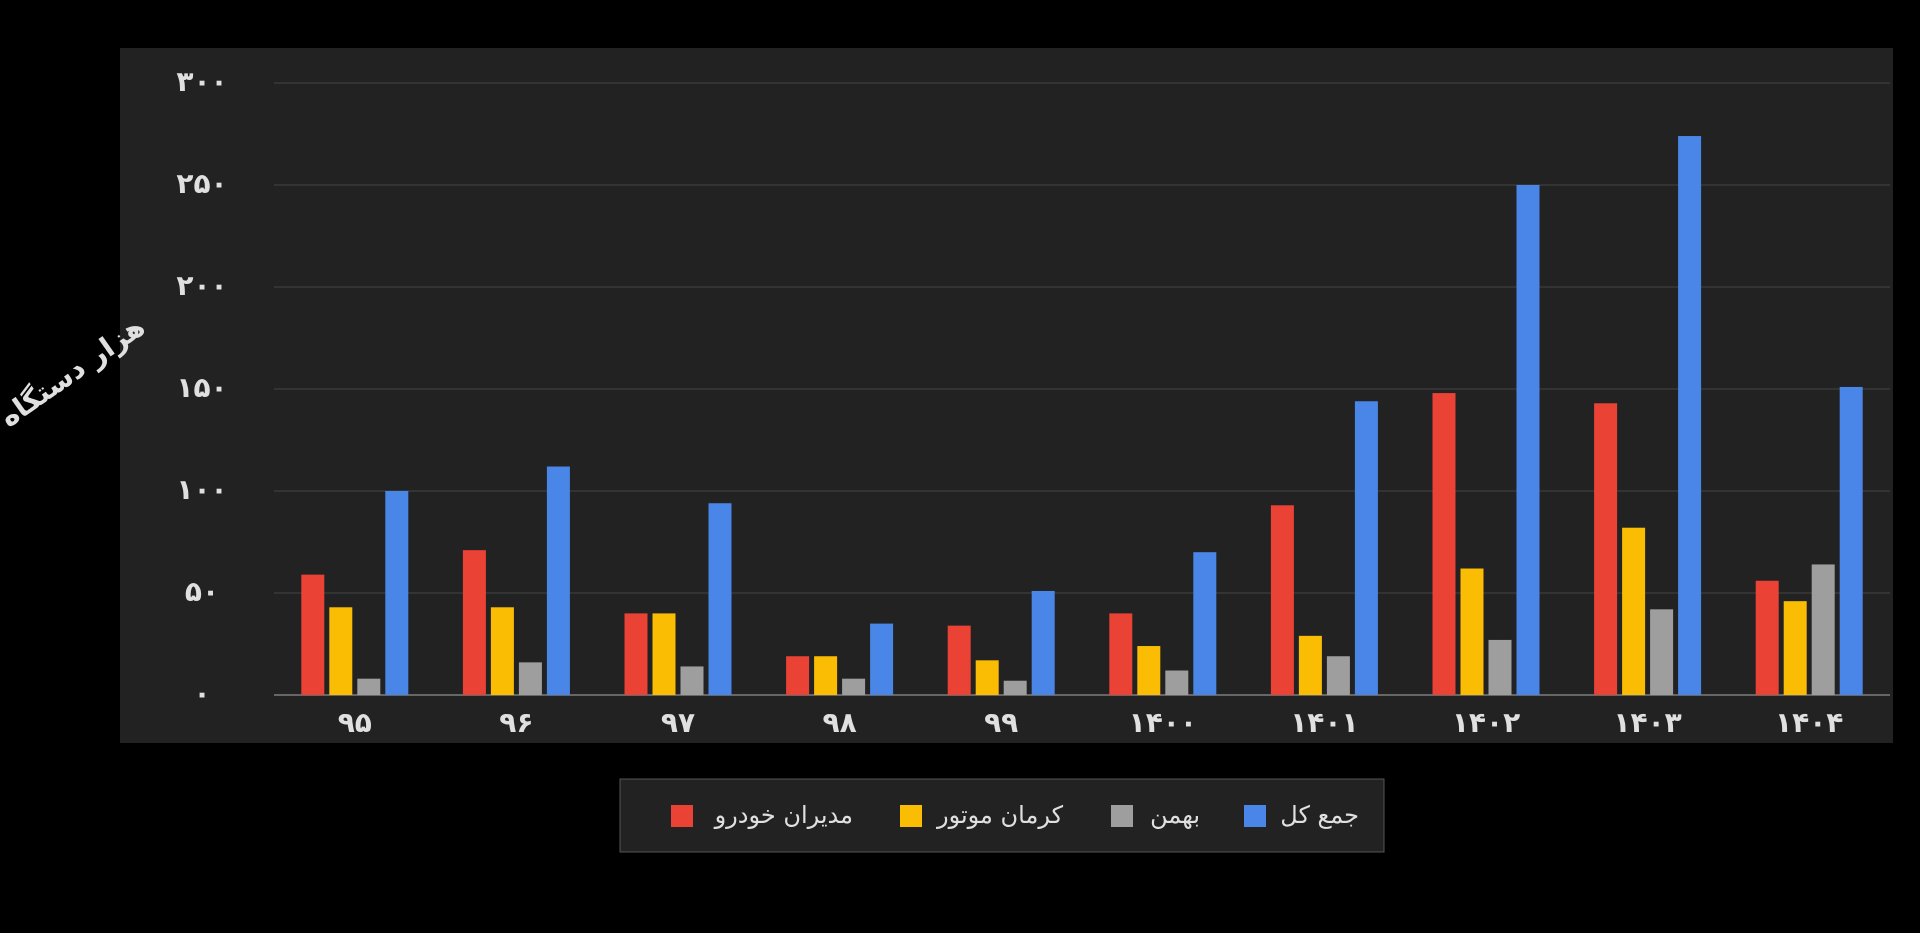 This screenshot has width=1920, height=933. What do you see at coordinates (1647, 722) in the screenshot?
I see `x-tick-label: ۱۴۰۳` at bounding box center [1647, 722].